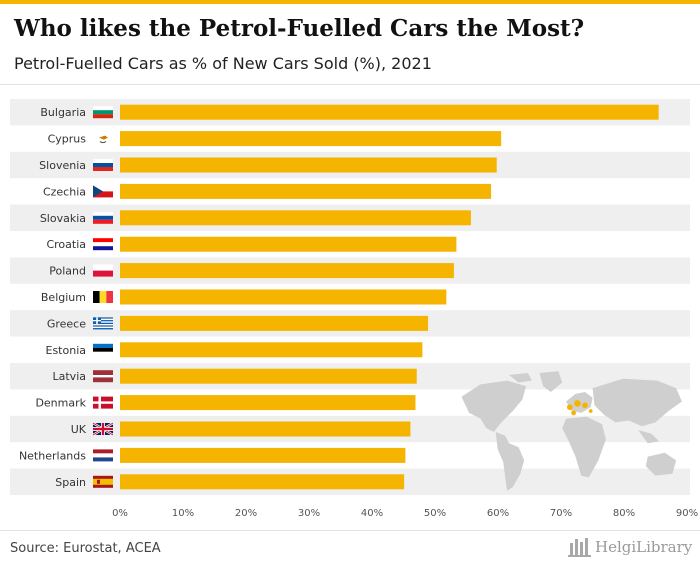 This screenshot has width=700, height=568. What do you see at coordinates (66, 350) in the screenshot?
I see `category-label: Estonia` at bounding box center [66, 350].